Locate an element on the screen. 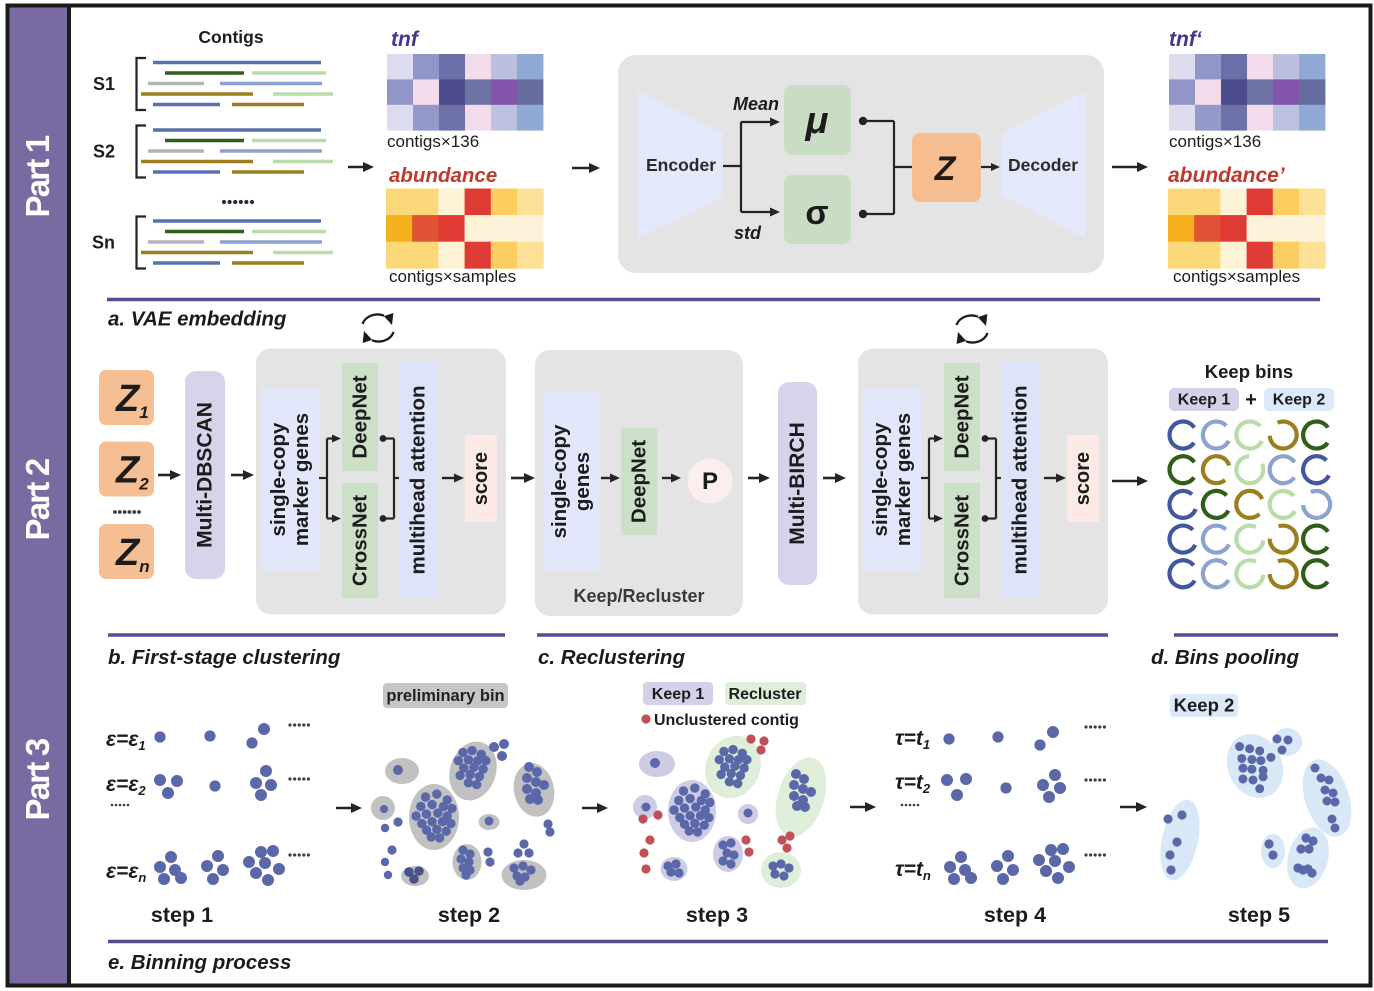  svg-text: Part 2 is located at coordinates (37, 499).